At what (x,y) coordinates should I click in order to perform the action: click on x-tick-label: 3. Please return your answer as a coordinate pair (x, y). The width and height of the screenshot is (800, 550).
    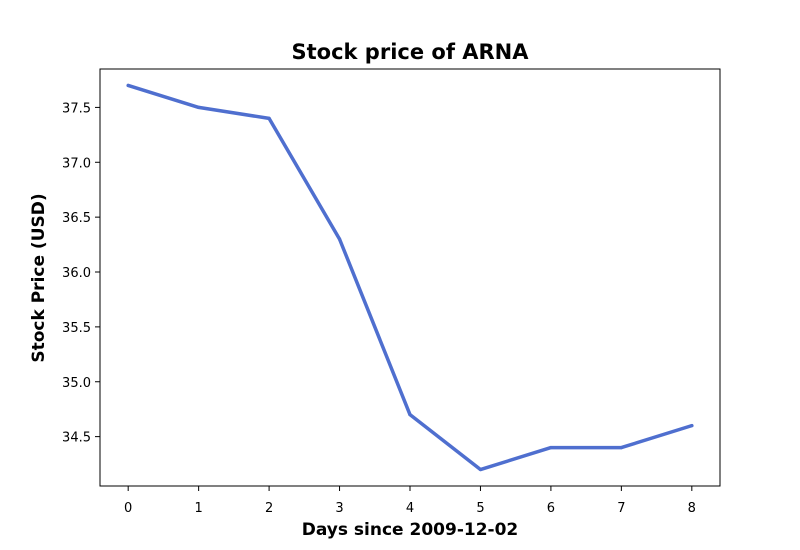
    Looking at the image, I should click on (339, 508).